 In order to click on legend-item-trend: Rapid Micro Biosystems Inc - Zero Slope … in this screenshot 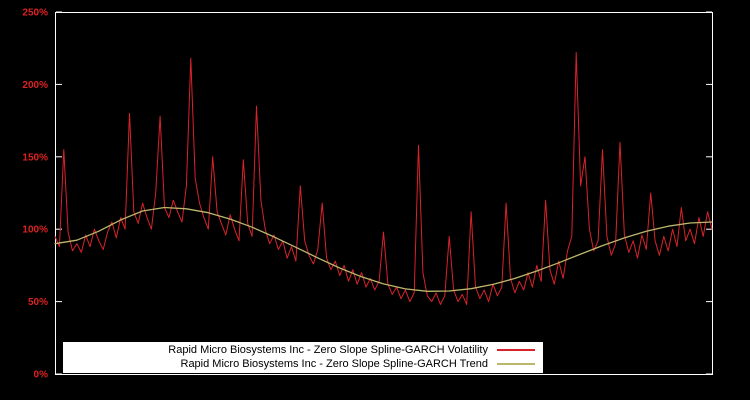, I will do `click(303, 364)`.